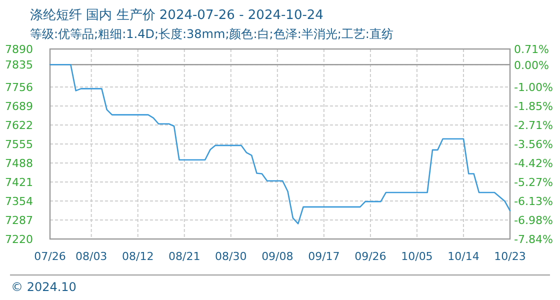 The height and width of the screenshot is (300, 560). What do you see at coordinates (19, 239) in the screenshot?
I see `y-tick-label: 7220` at bounding box center [19, 239].